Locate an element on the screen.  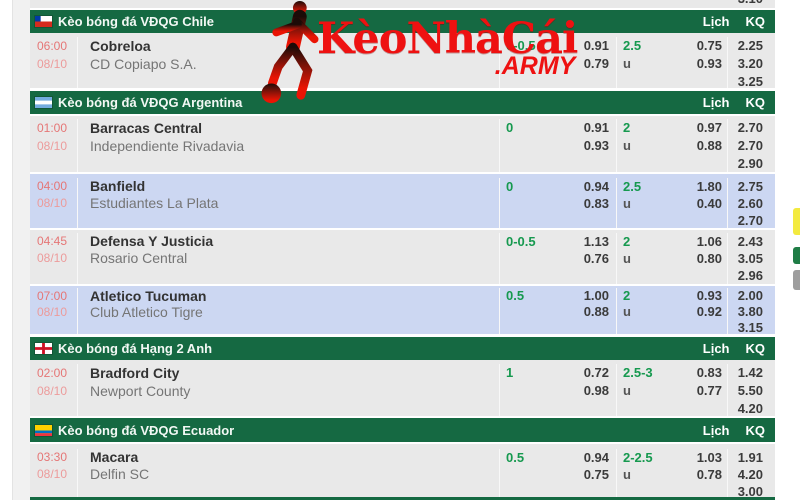
home-team: Cobreloa is located at coordinates (120, 46).